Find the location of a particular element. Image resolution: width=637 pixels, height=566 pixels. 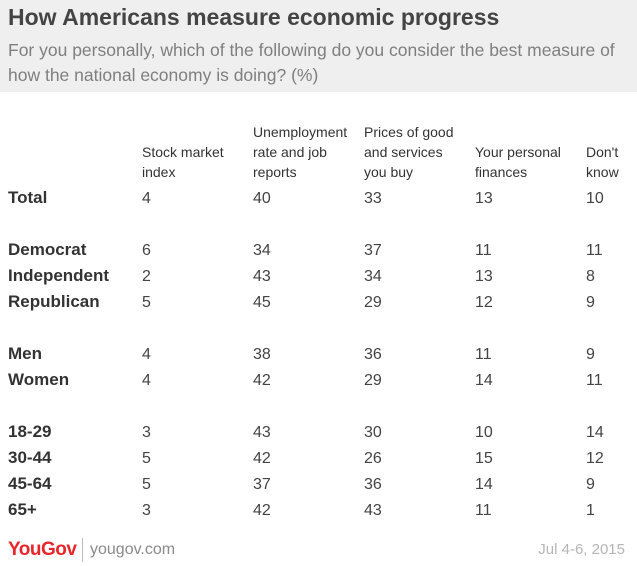

table-row: Total 4 40 33 13 10 is located at coordinates (318, 201).